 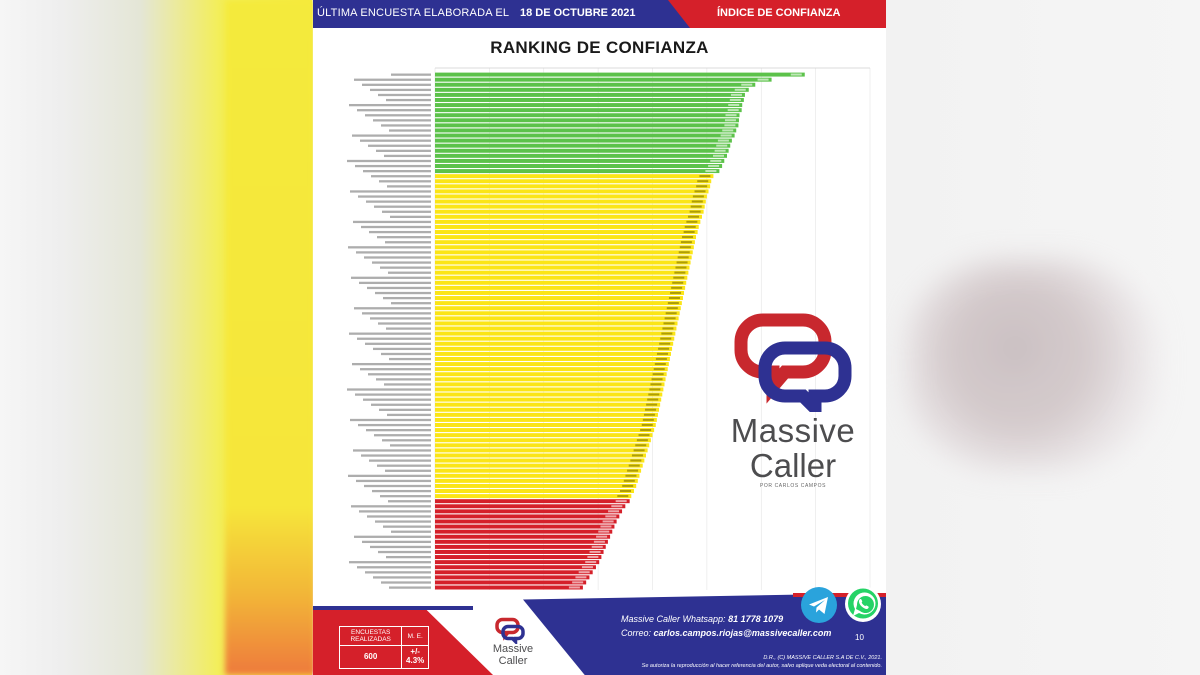 What do you see at coordinates (756, 619) in the screenshot?
I see `whatsapp-number: 81 1778 1079` at bounding box center [756, 619].